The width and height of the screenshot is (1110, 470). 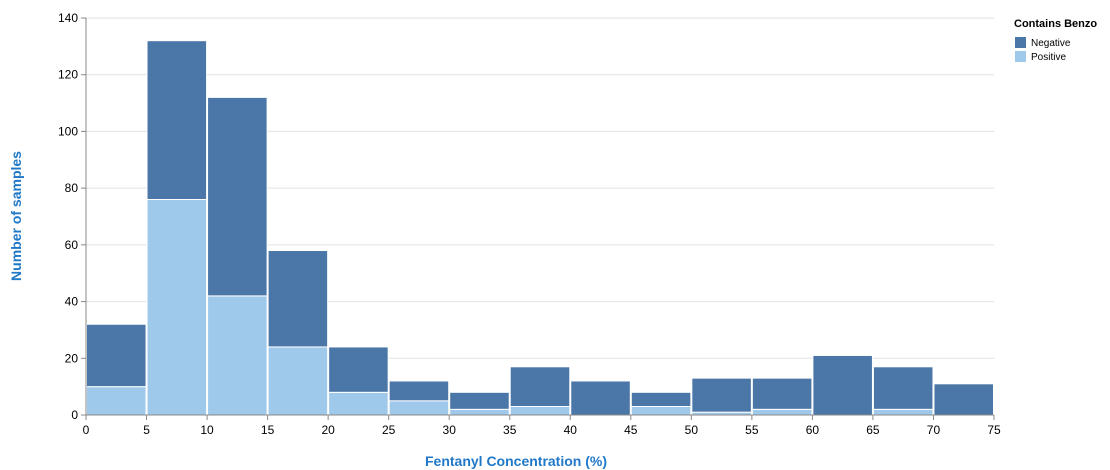 I want to click on x-tick-label-65: 65, so click(x=873, y=430).